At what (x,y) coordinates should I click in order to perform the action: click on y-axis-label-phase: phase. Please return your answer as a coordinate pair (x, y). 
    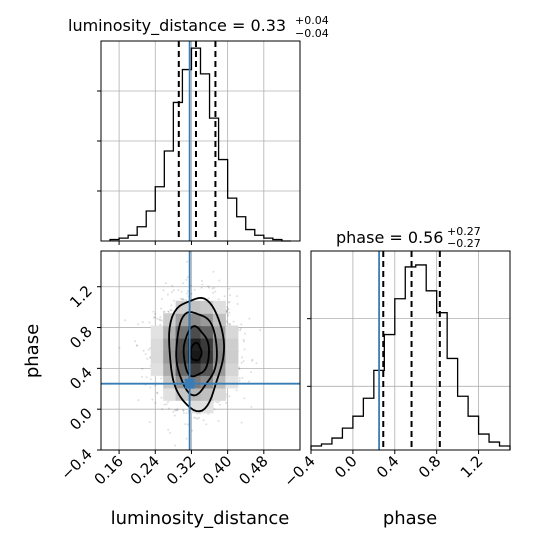
    Looking at the image, I should click on (32, 351).